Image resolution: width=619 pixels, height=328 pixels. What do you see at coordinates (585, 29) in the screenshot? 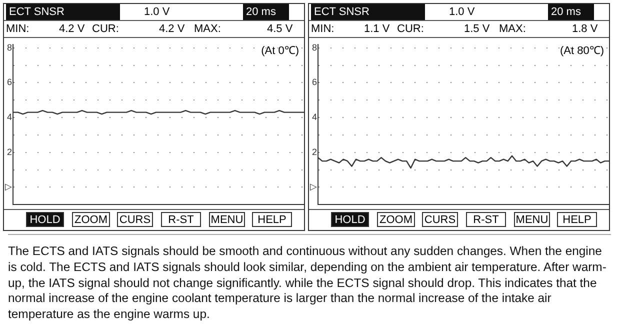
I see `text: 1.8 V` at bounding box center [585, 29].